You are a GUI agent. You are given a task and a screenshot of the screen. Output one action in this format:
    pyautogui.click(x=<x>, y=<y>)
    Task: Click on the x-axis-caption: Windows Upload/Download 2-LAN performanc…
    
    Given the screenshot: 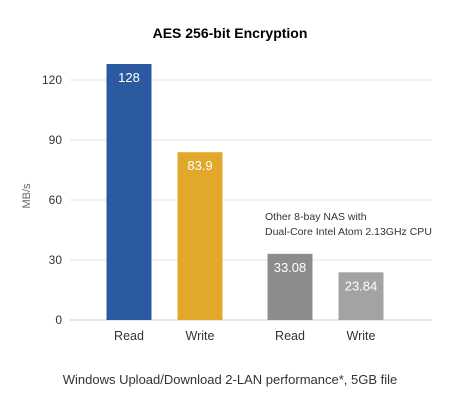 What is the action you would take?
    pyautogui.click(x=230, y=379)
    